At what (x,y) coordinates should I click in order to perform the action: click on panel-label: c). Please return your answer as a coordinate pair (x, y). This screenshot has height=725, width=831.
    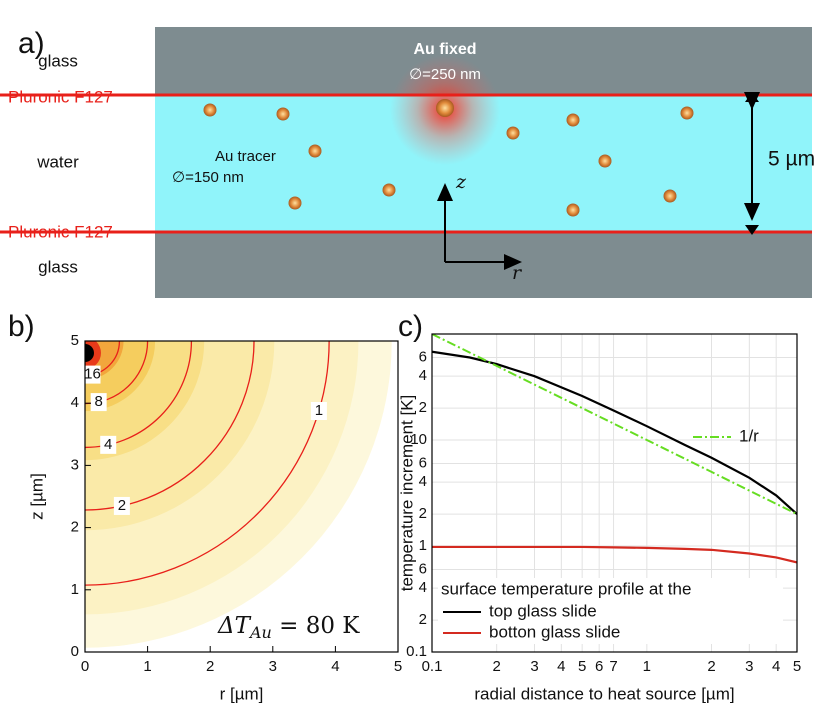
    Looking at the image, I should click on (410, 326).